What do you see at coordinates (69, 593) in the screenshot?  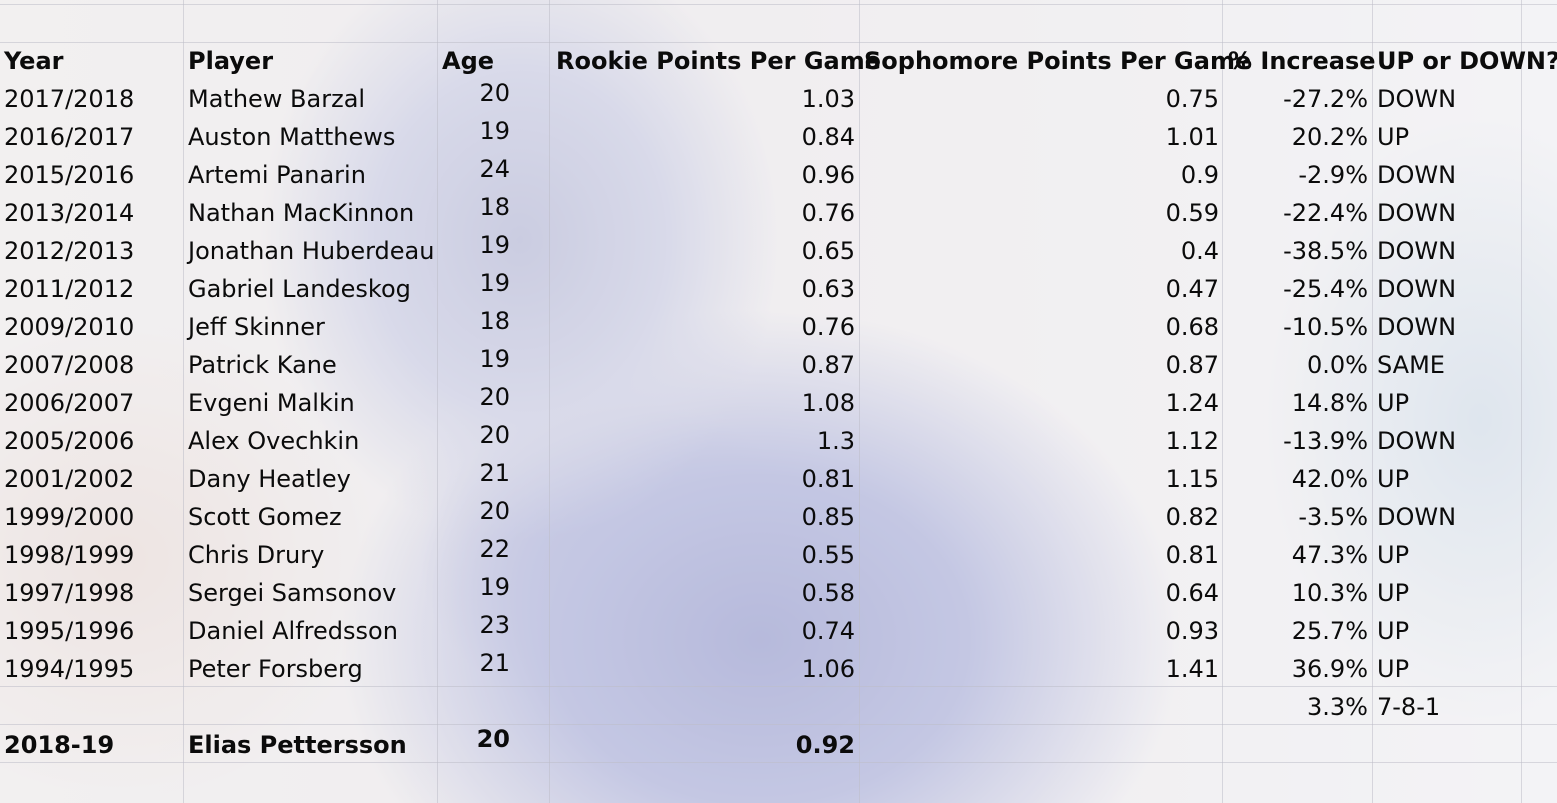 I see `year-cell: 1997/1998` at bounding box center [69, 593].